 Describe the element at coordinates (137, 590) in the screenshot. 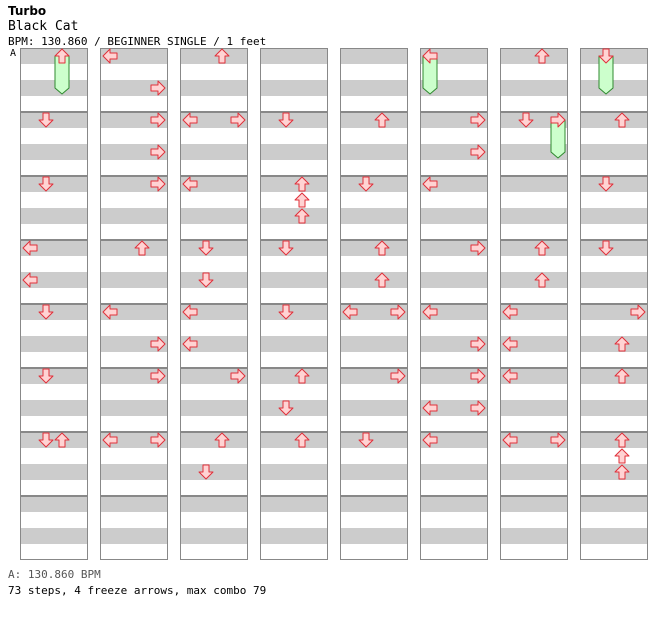

I see `step-stats: 73 steps, 4 freeze arrows, max combo 79` at that location.